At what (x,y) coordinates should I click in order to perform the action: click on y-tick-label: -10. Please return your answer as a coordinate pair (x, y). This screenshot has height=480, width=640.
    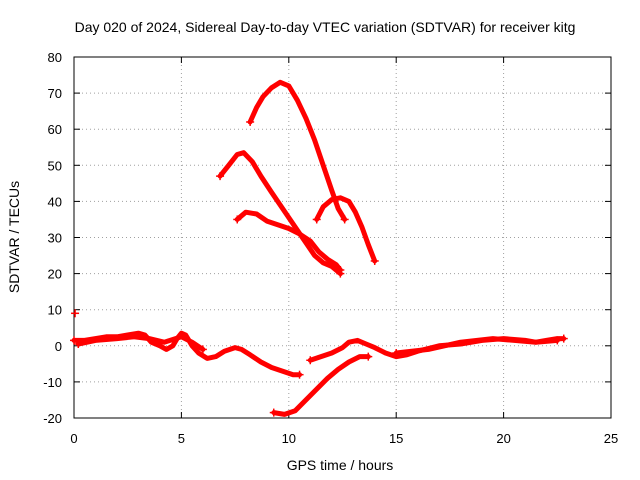
    Looking at the image, I should click on (52, 382).